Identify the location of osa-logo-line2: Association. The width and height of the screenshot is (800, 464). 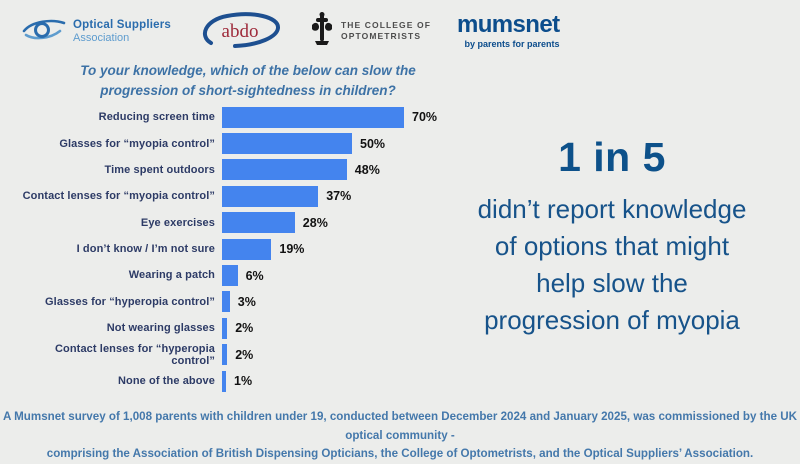
(101, 37).